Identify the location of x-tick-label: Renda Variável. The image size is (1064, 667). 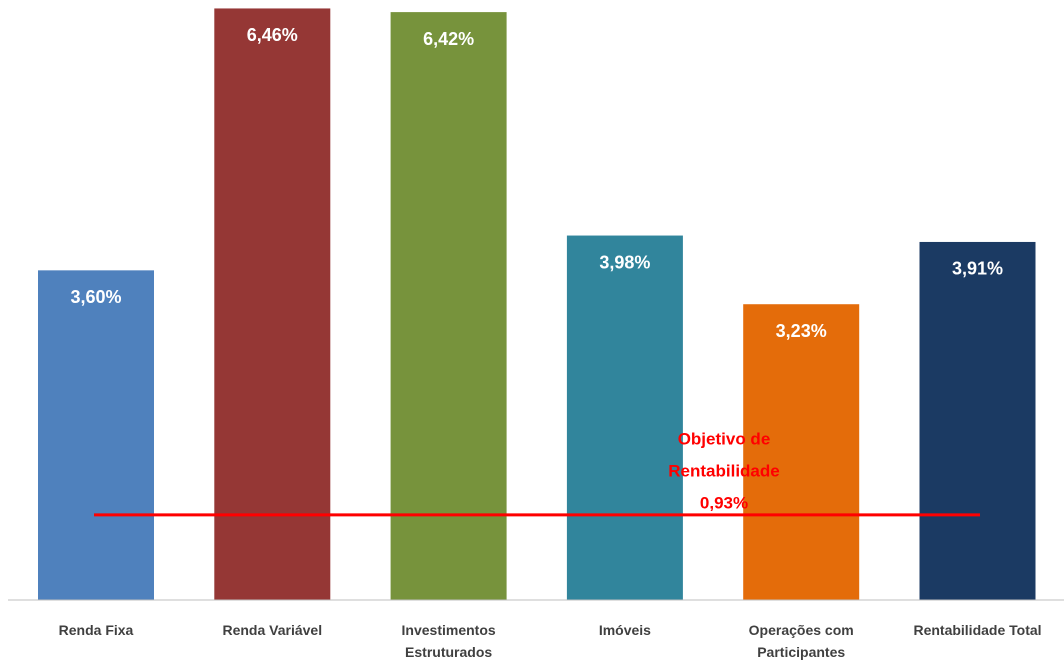
(272, 630).